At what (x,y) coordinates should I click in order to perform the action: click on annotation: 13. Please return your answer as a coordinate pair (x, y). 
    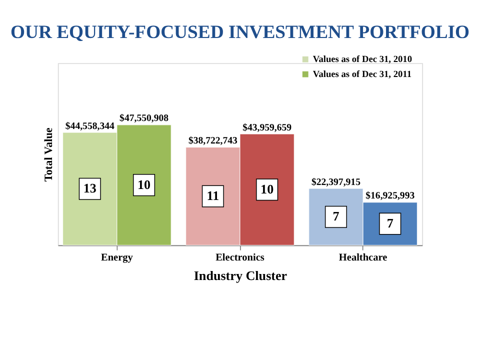
    Looking at the image, I should click on (90, 188).